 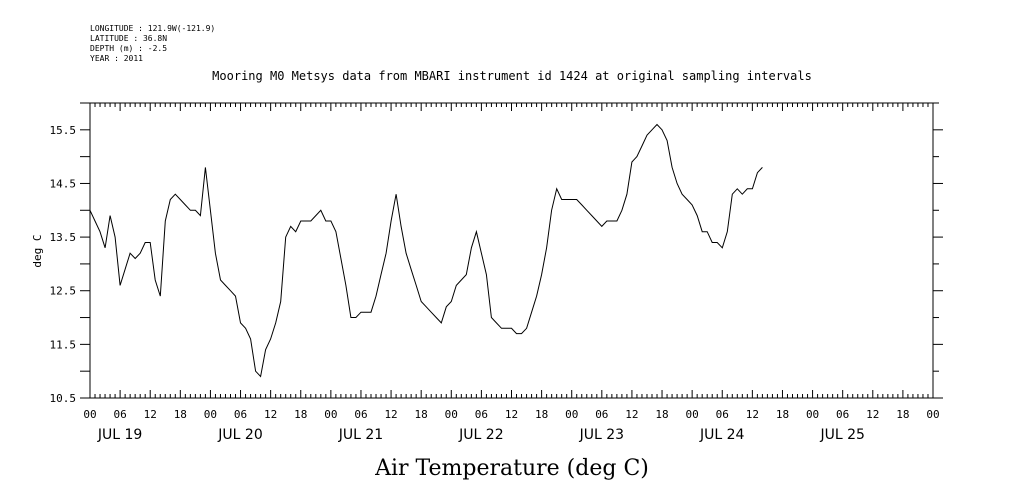 What do you see at coordinates (360, 435) in the screenshot?
I see `day-label: JUL 21` at bounding box center [360, 435].